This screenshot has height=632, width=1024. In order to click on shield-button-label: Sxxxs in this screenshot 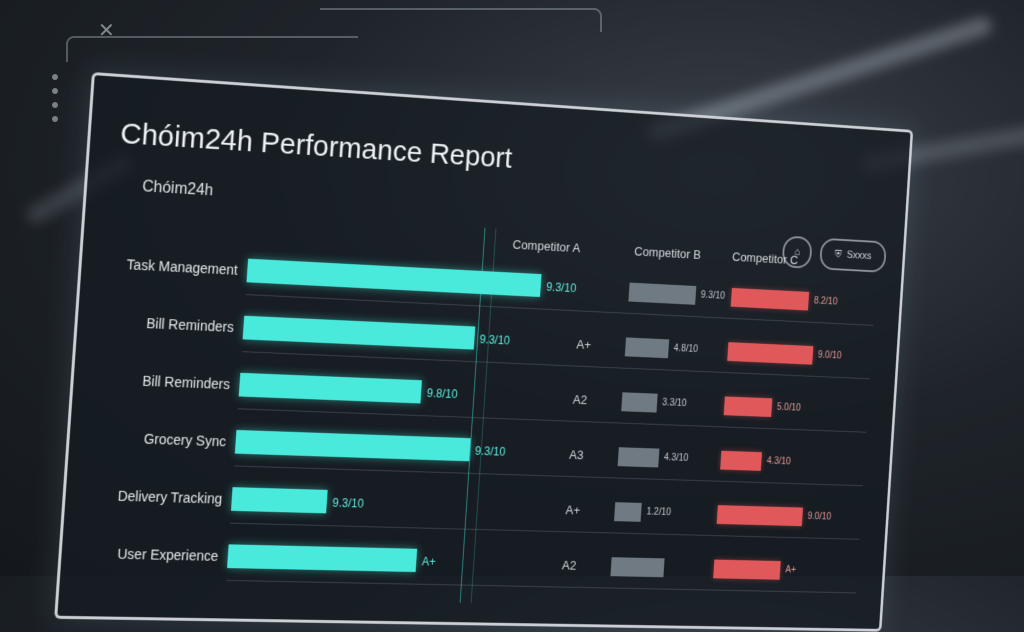, I will do `click(859, 255)`.